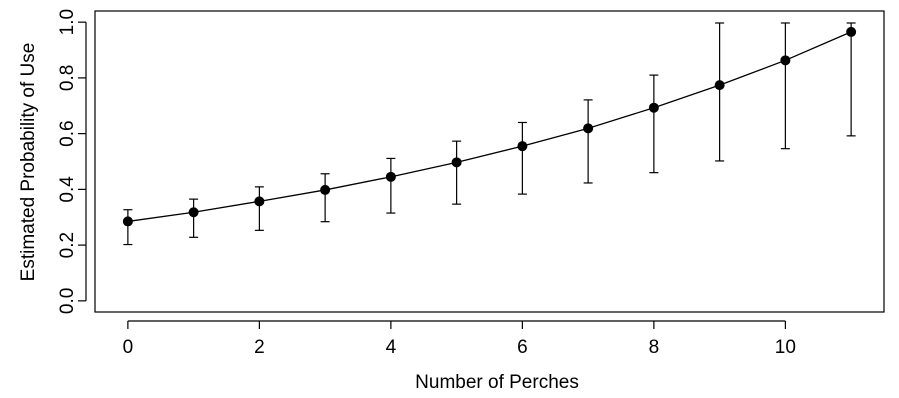  I want to click on y-axis-title: Estimated Probability of Use, so click(28, 162).